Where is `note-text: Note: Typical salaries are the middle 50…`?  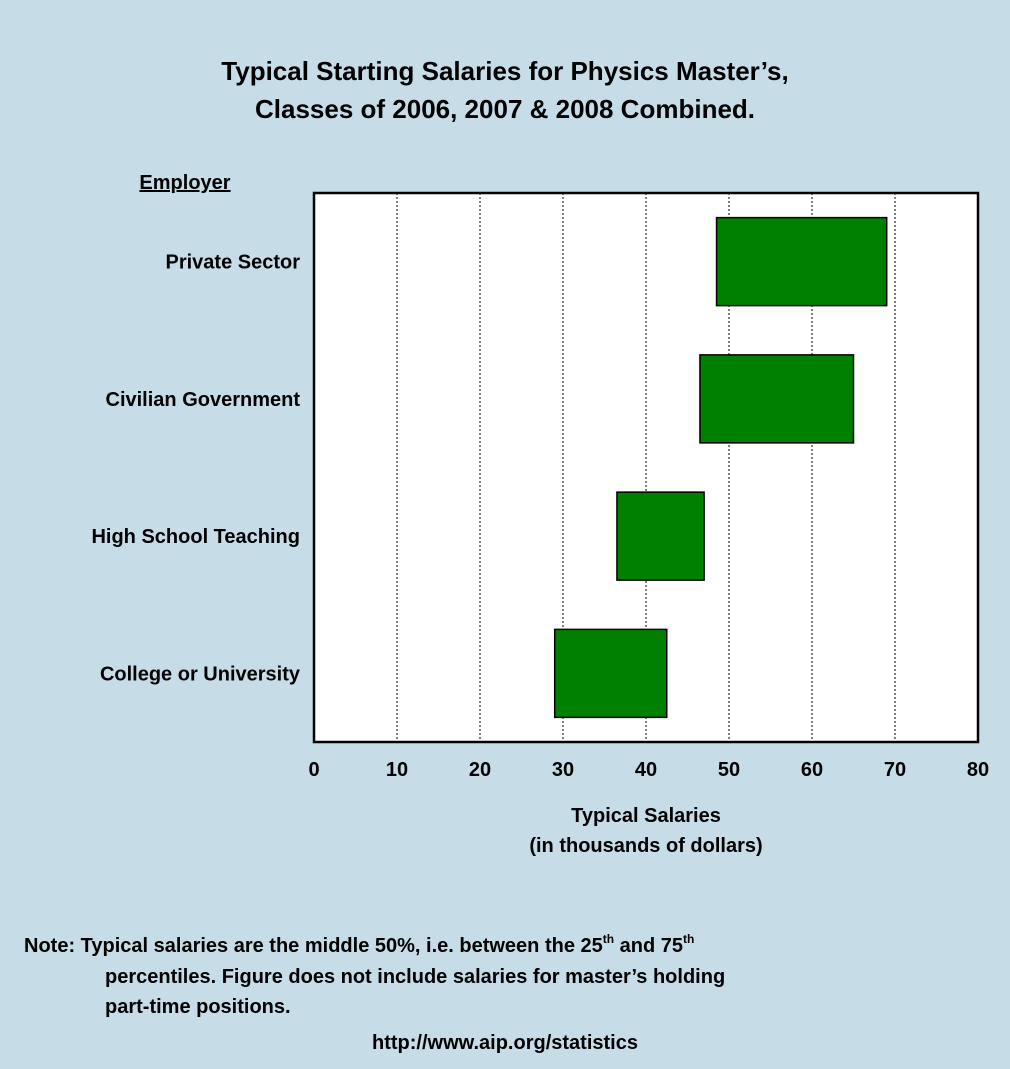
note-text: Note: Typical salaries are the middle 50… is located at coordinates (313, 946).